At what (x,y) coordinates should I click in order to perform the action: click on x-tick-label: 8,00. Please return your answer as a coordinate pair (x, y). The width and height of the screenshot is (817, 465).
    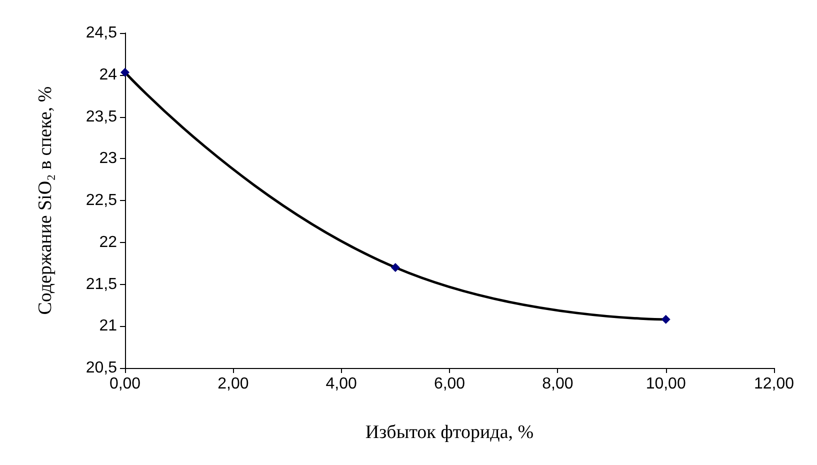
    Looking at the image, I should click on (558, 384).